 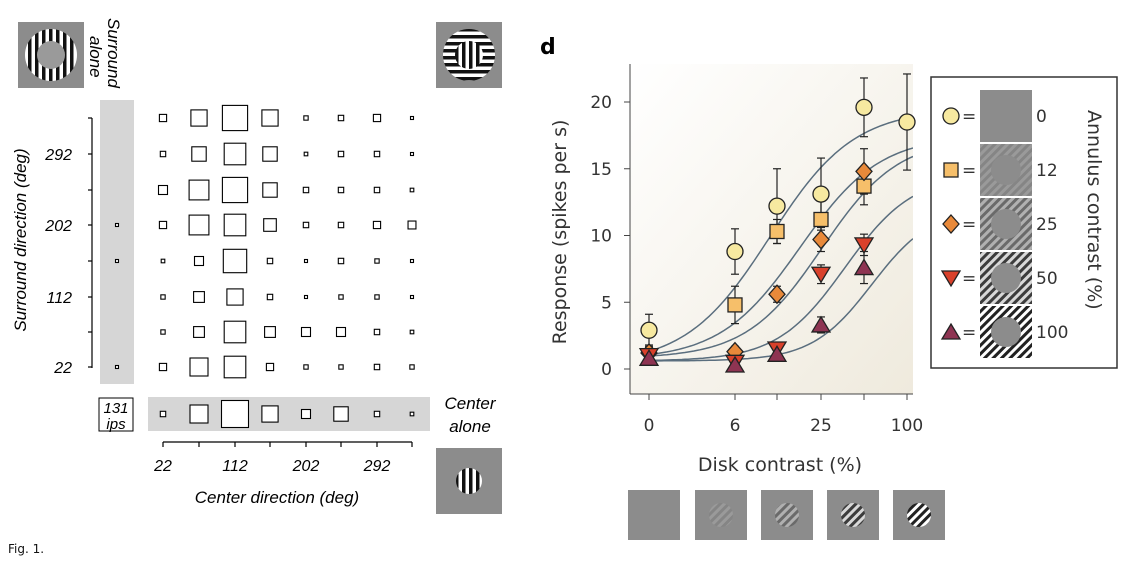 I want to click on center-stimulus-icon, so click(x=469, y=481).